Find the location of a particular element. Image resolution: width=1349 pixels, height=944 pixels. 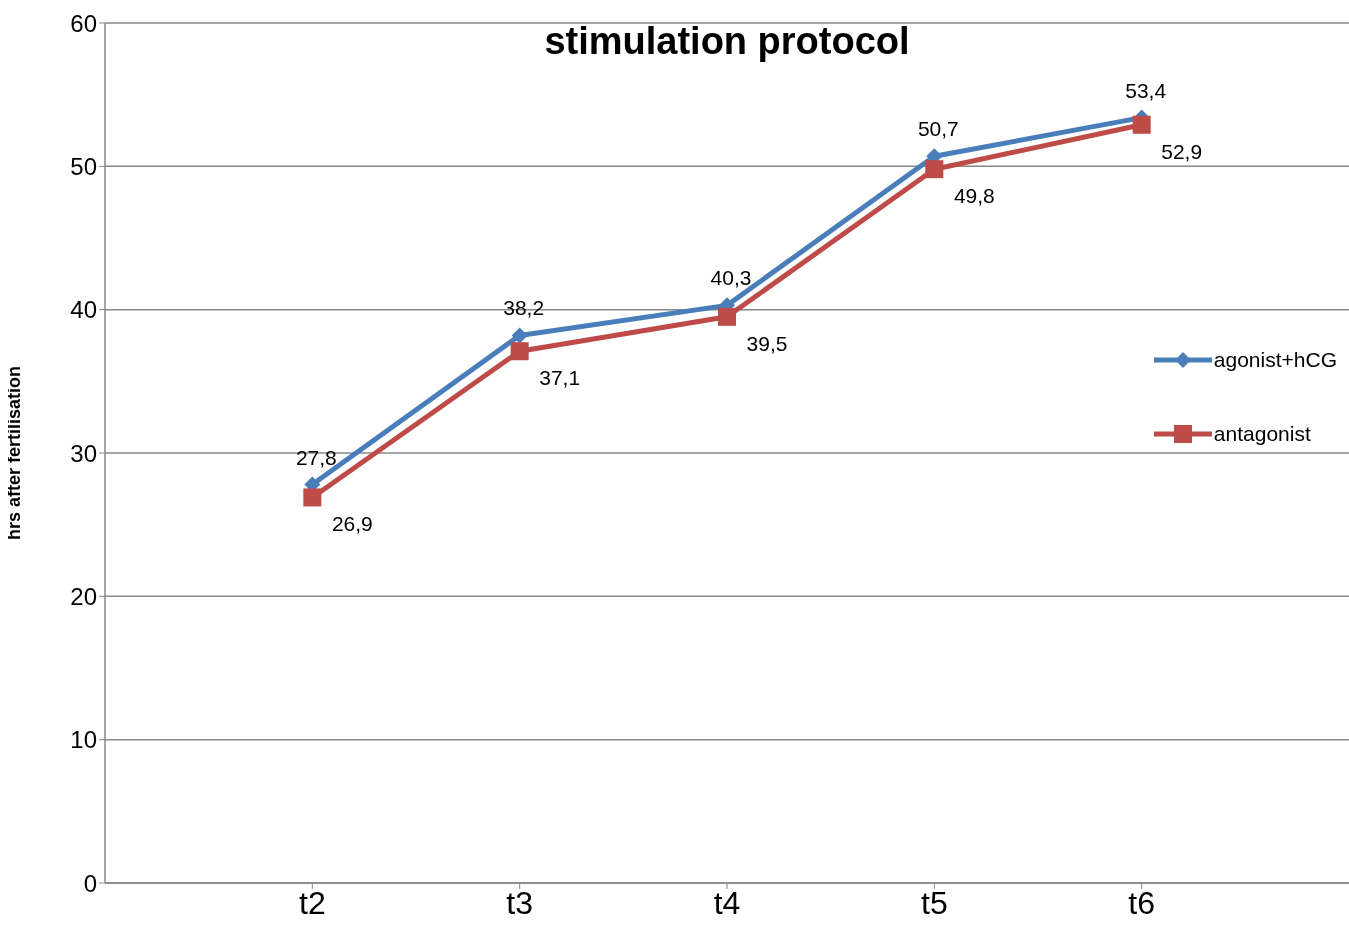

x-tick-label: t4 is located at coordinates (727, 902).